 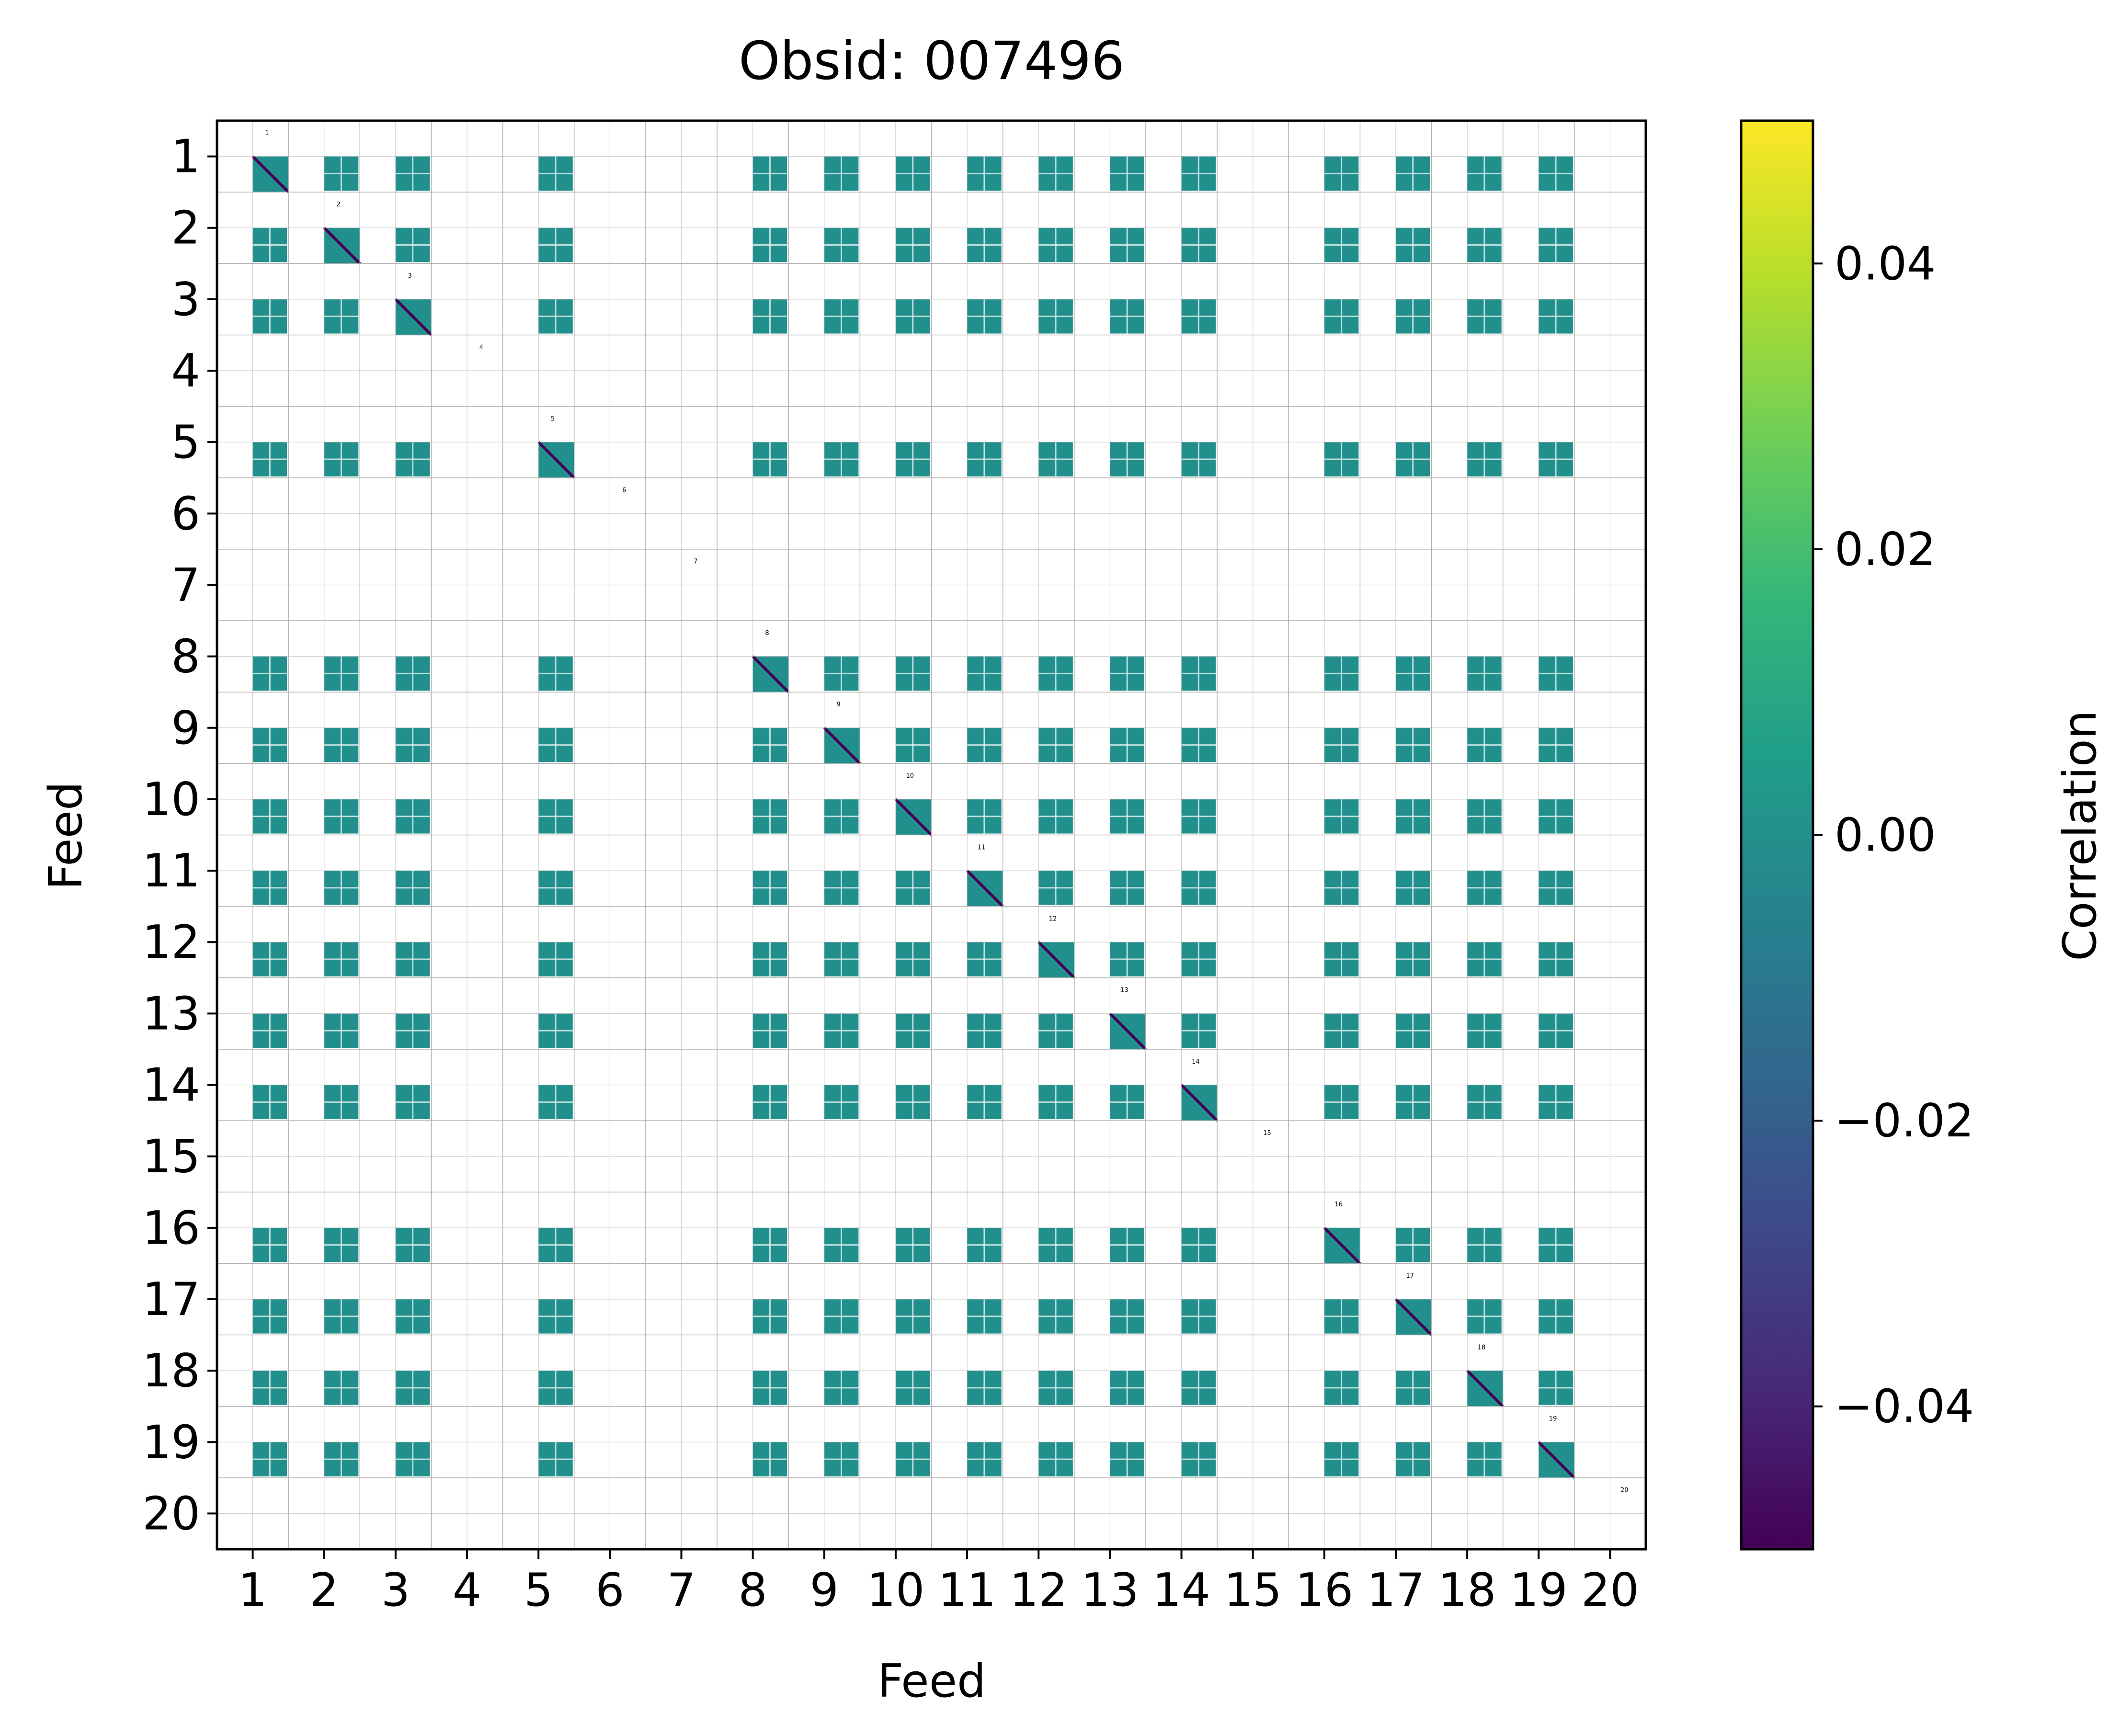 What do you see at coordinates (171, 799) in the screenshot?
I see `y-tick-label: 10` at bounding box center [171, 799].